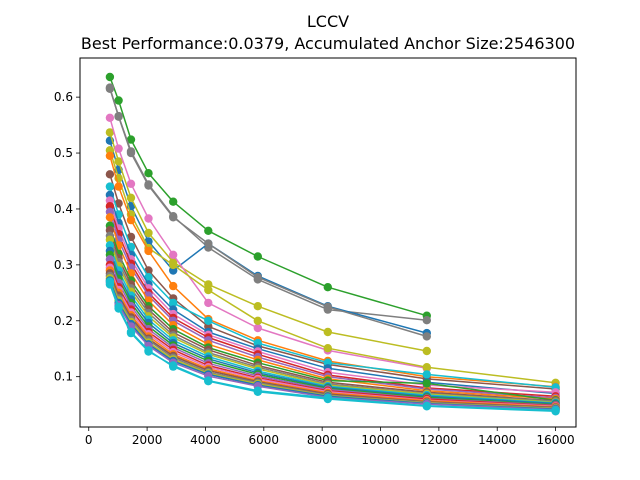 This screenshot has height=480, width=640. Describe the element at coordinates (380, 440) in the screenshot. I see `x-tick-label: 10000` at that location.